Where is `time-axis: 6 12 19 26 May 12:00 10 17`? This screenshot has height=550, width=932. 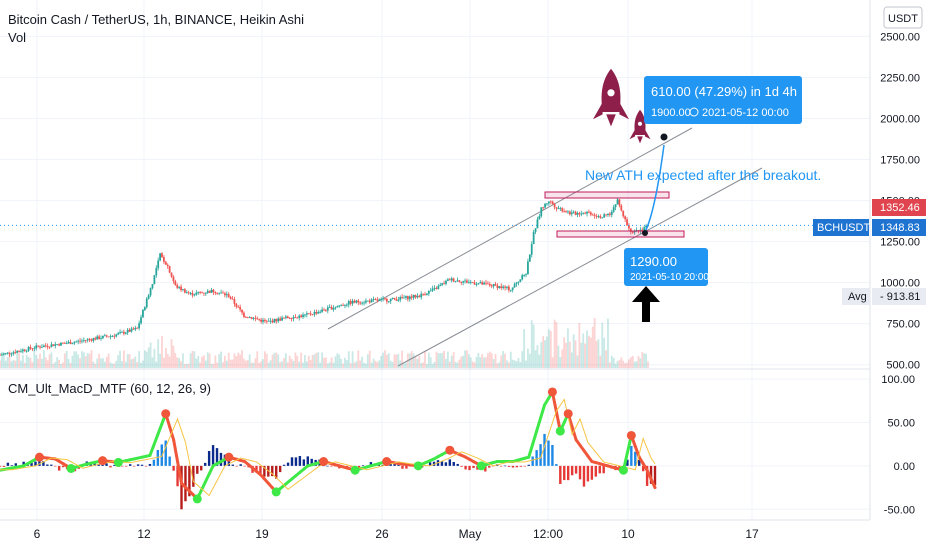 time-axis: 6 12 19 26 May 12:00 10 17 is located at coordinates (396, 534).